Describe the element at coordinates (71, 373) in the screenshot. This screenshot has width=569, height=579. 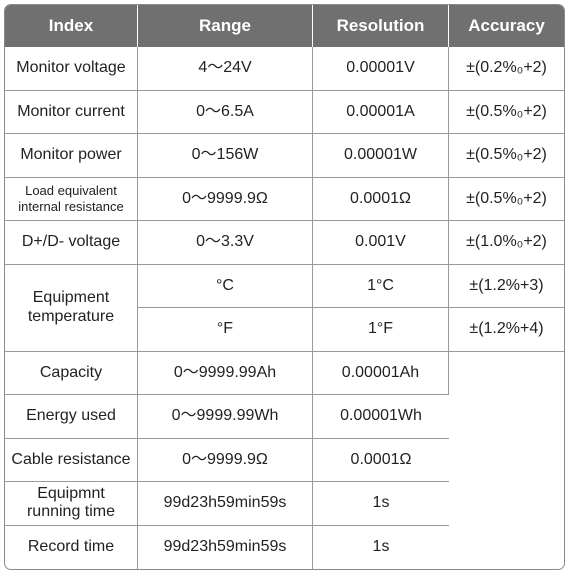
I see `index-cell: Capacity` at that location.